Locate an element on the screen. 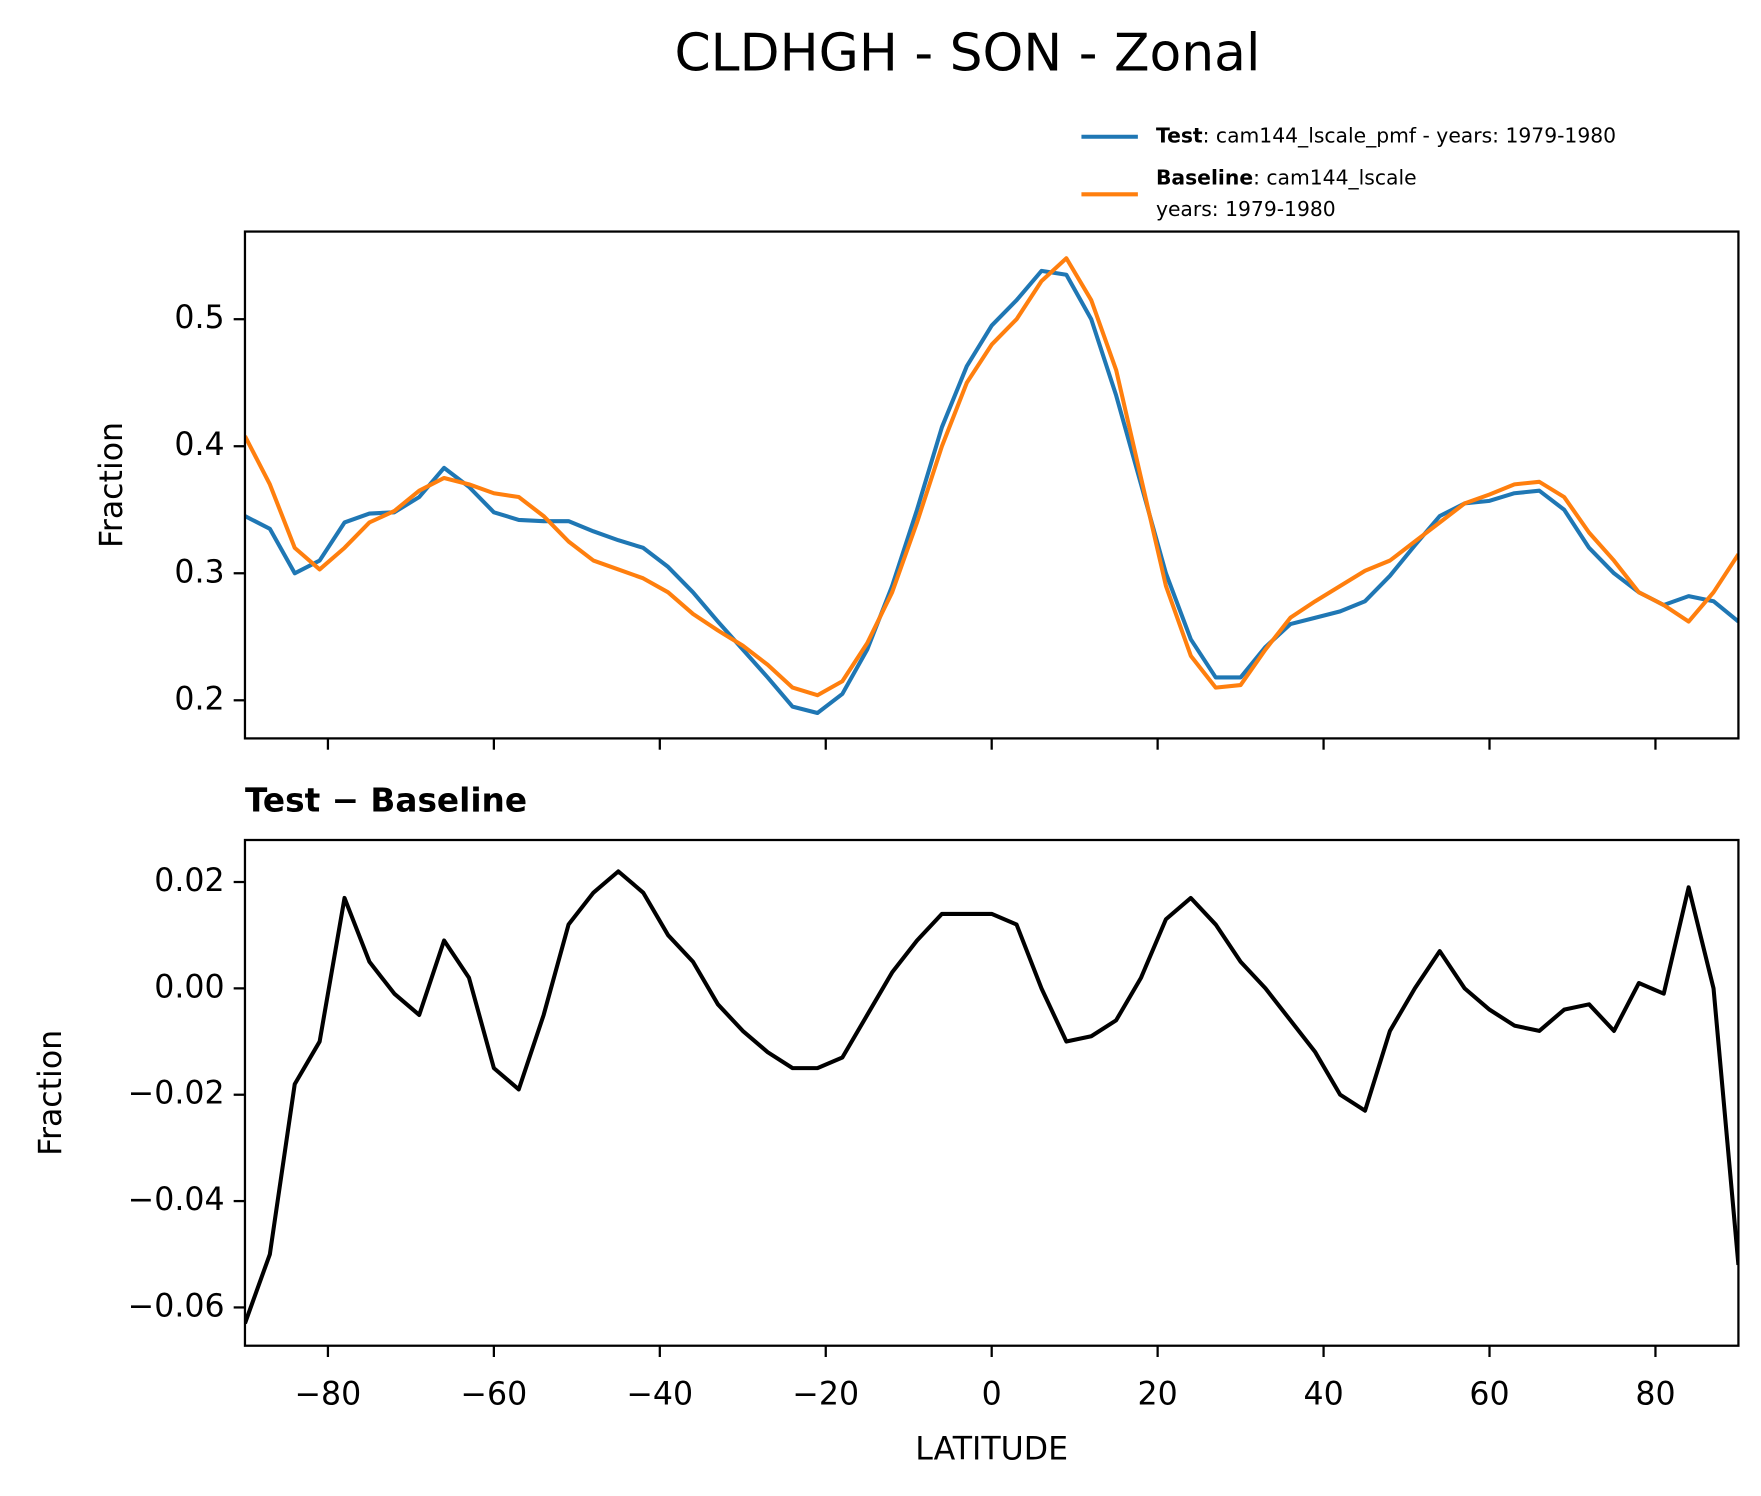 The height and width of the screenshot is (1496, 1761). x-tick-label: 40 is located at coordinates (1323, 1394).